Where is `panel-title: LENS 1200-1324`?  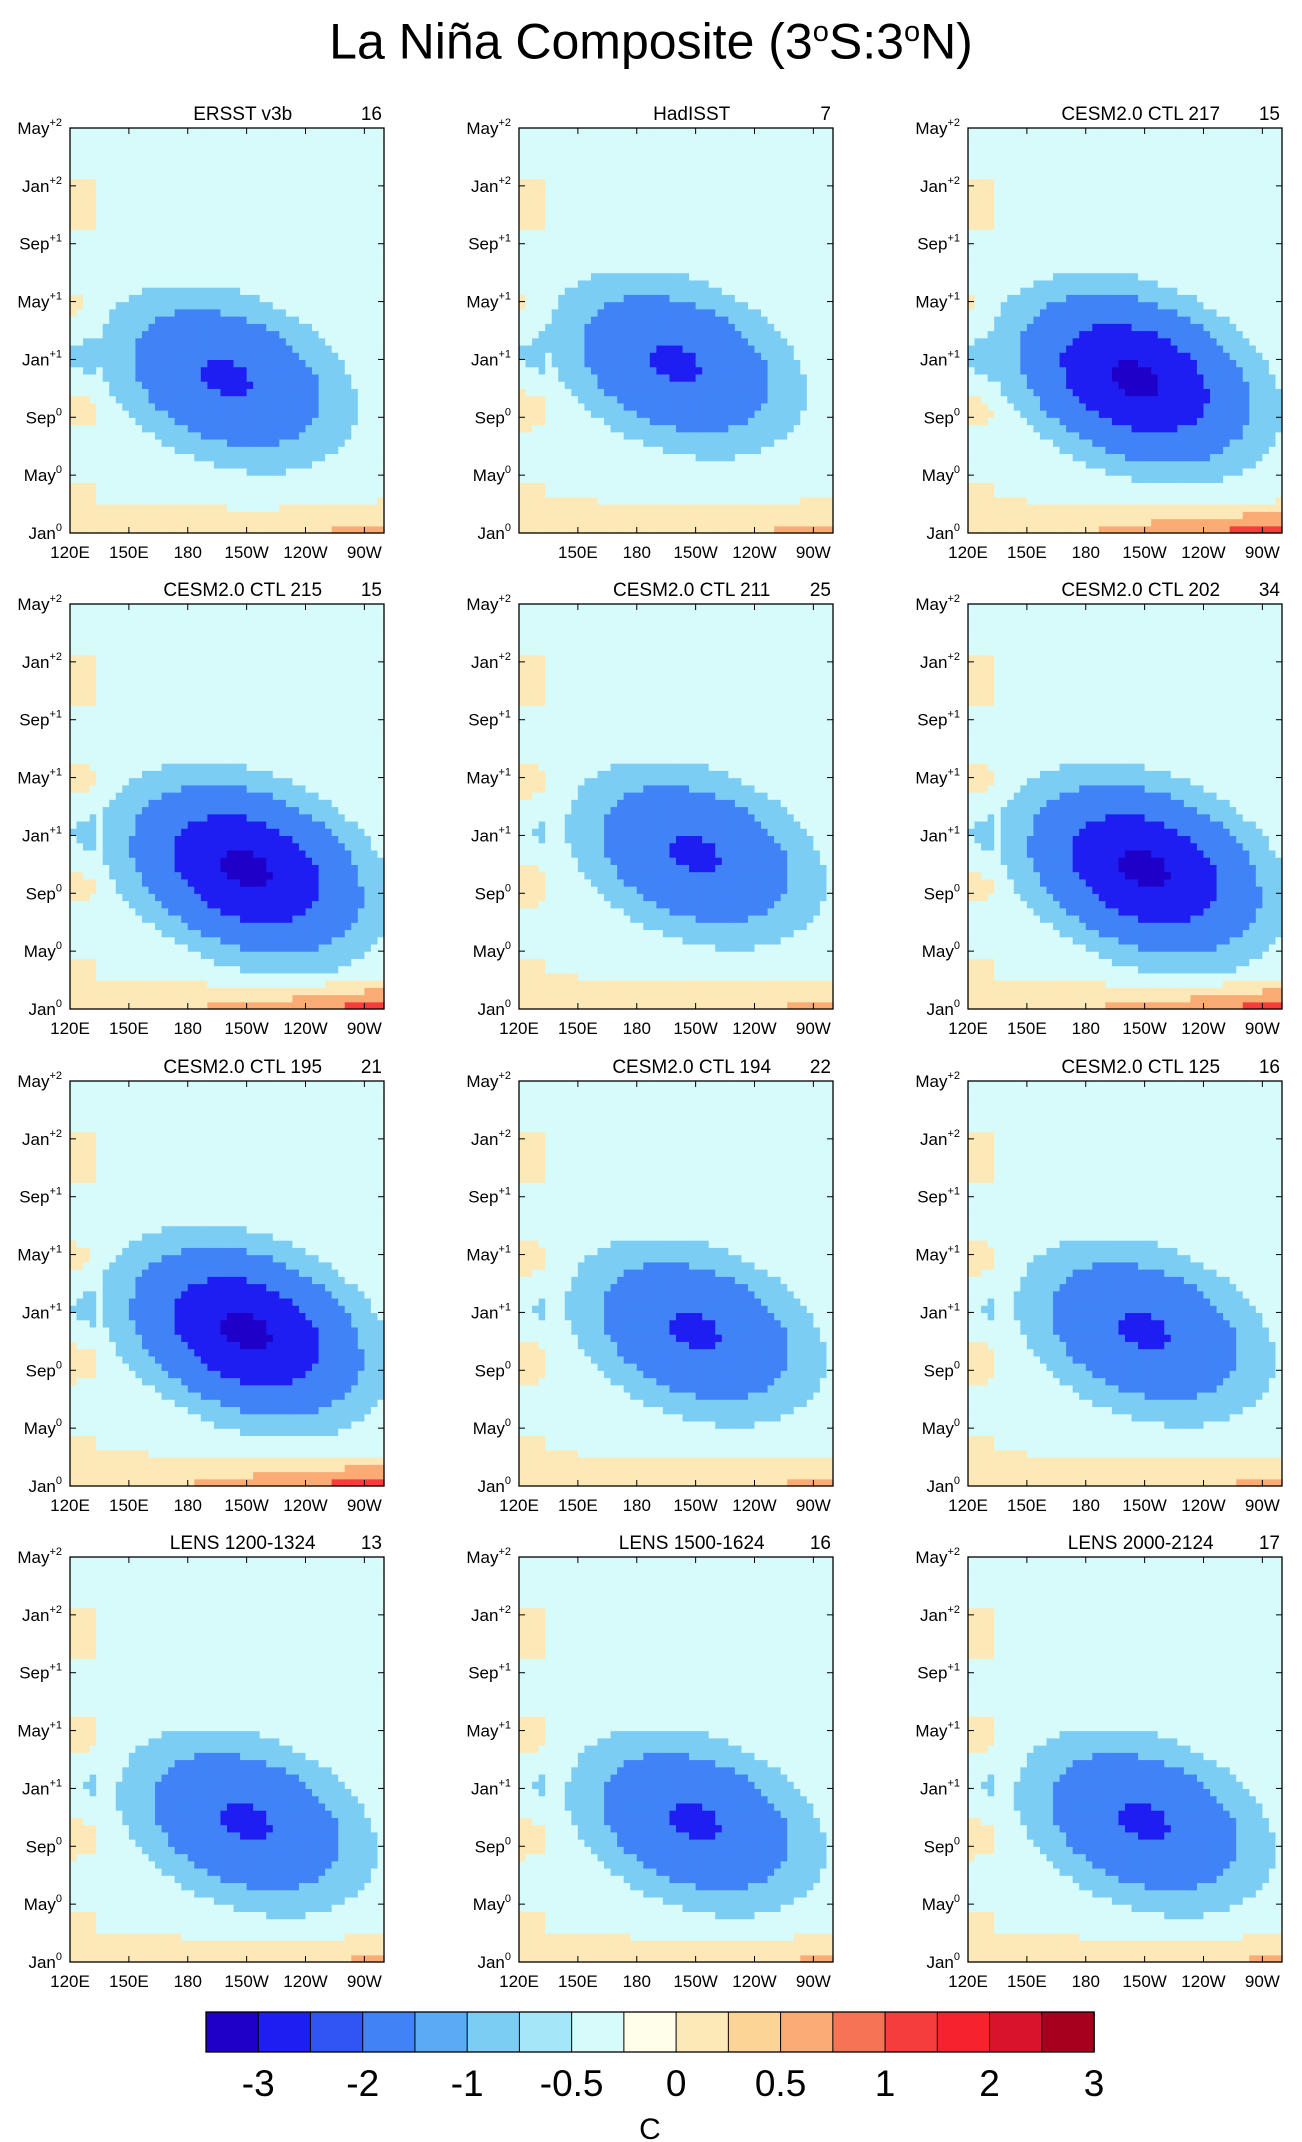
panel-title: LENS 1200-1324 is located at coordinates (243, 1543).